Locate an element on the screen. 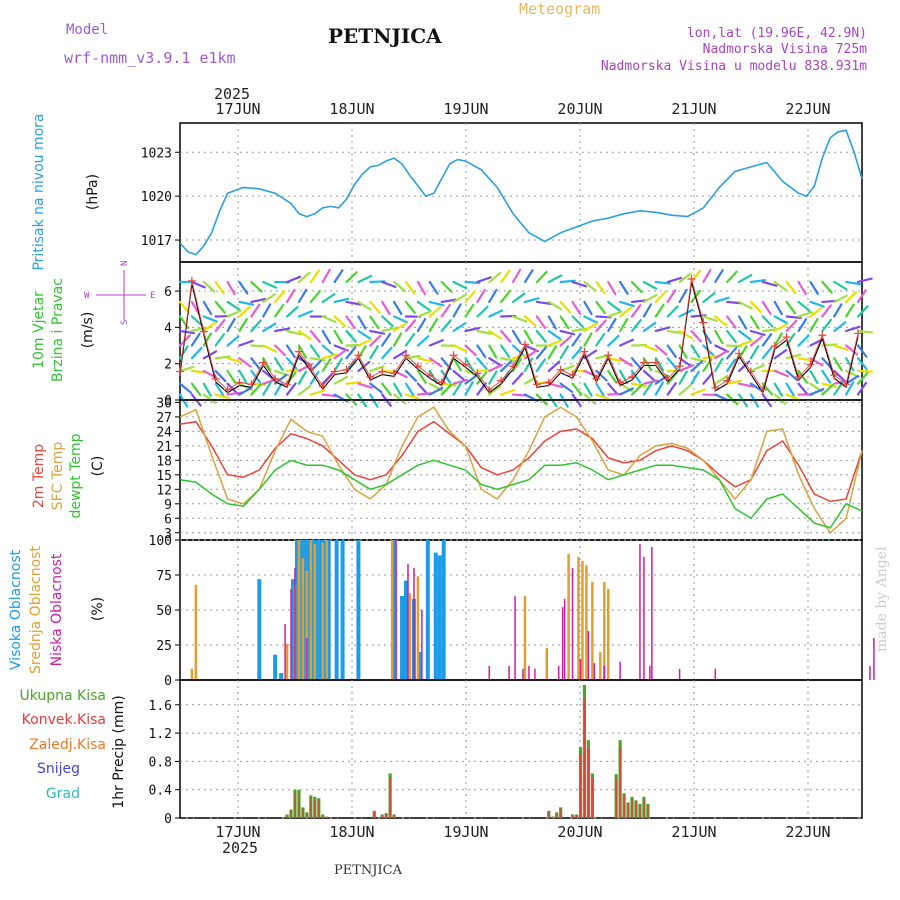  top-date-axis: 17JUN 18JUN 19JUN 20JUN 21JUN 22JUN is located at coordinates (522, 109).